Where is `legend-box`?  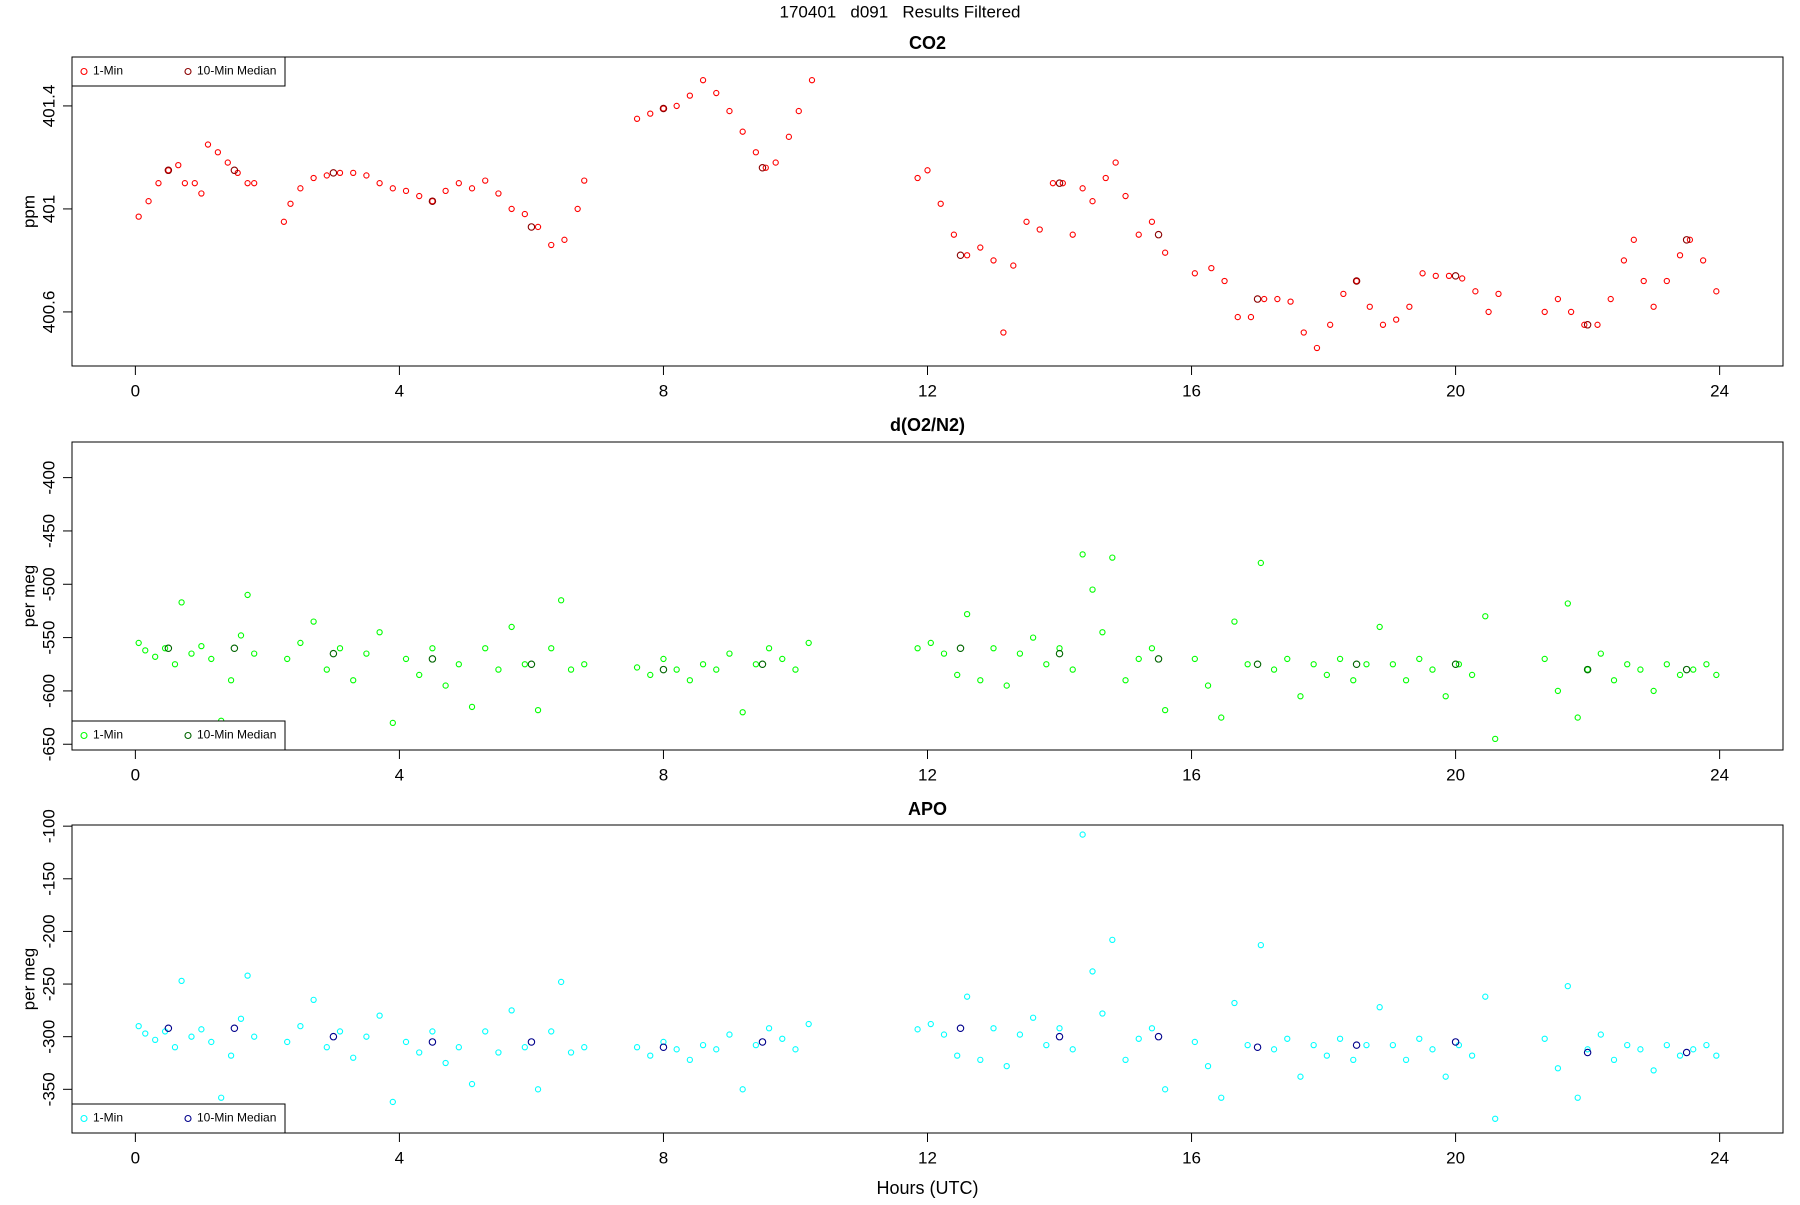 legend-box is located at coordinates (178, 71).